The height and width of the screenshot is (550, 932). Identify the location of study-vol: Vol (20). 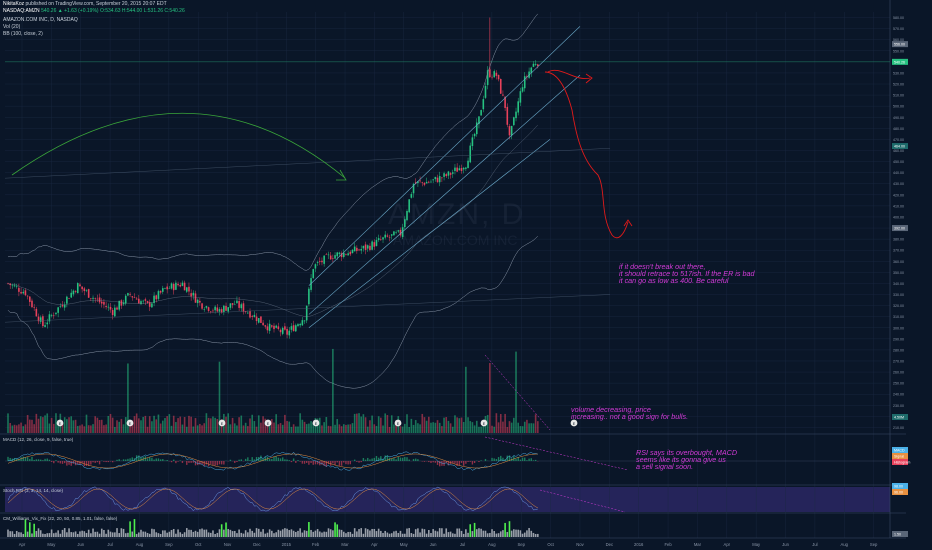
(12, 27).